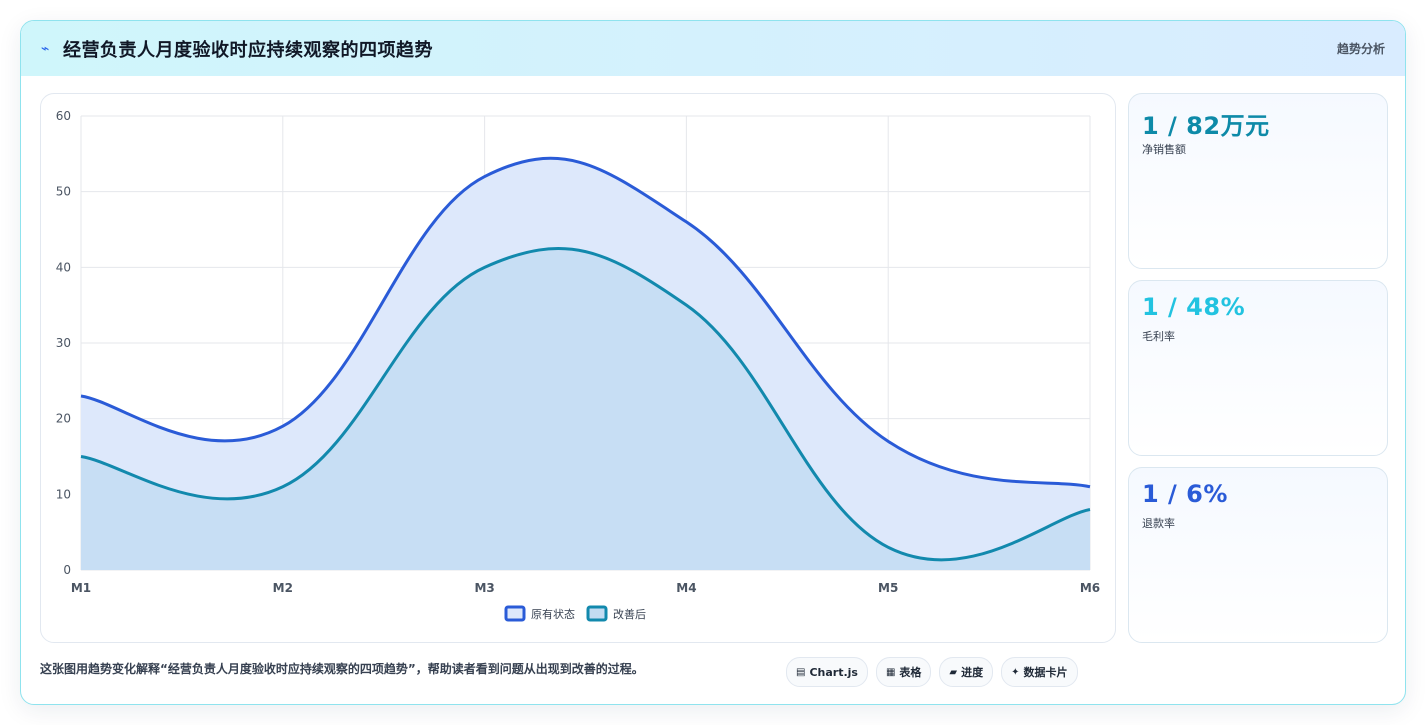  What do you see at coordinates (1194, 307) in the screenshot?
I see `kpi-value: 1 / 48%` at bounding box center [1194, 307].